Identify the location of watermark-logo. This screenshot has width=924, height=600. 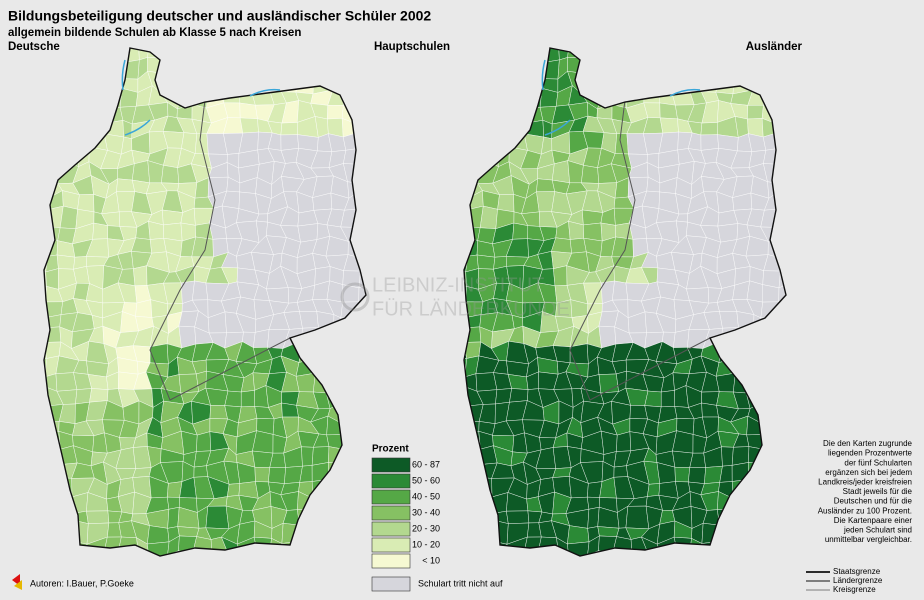
(355, 297).